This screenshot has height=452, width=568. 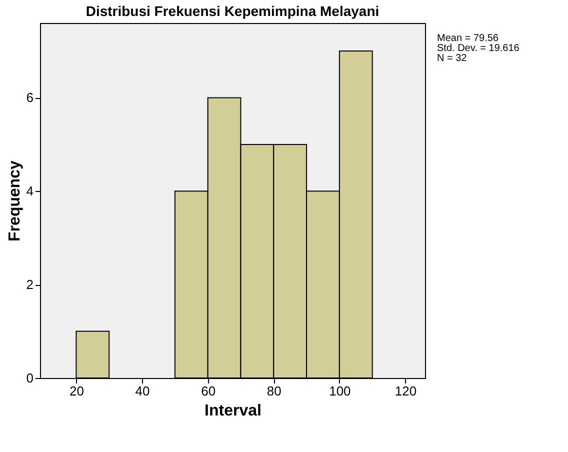 What do you see at coordinates (142, 391) in the screenshot?
I see `x-tick-label: 40` at bounding box center [142, 391].